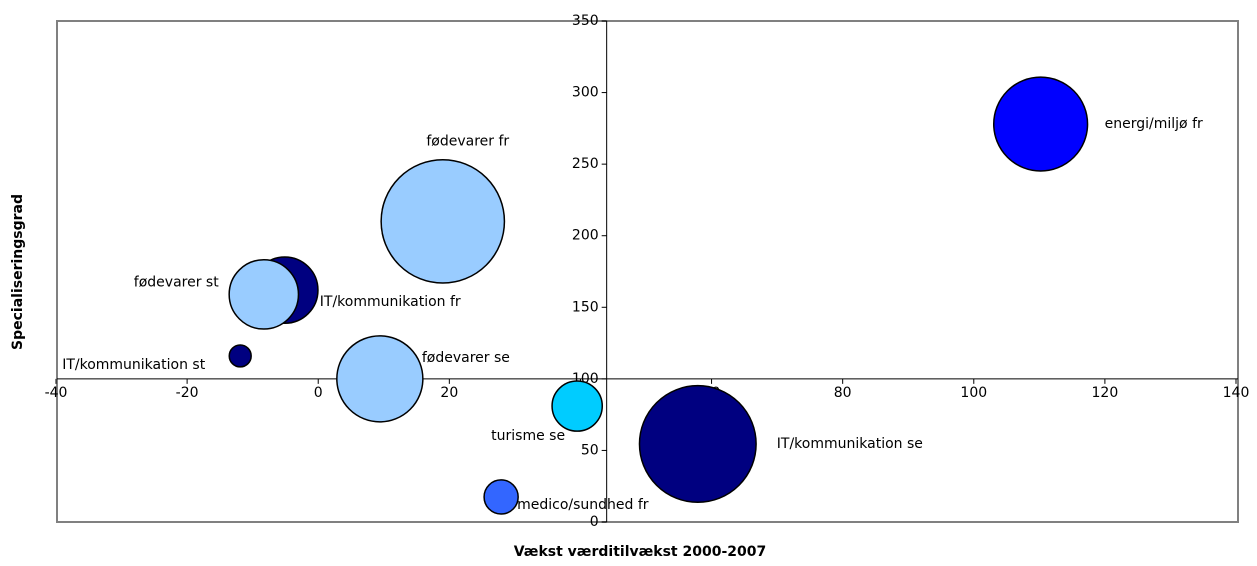 The image size is (1257, 566). I want to click on y-tick-label: 250, so click(585, 164).